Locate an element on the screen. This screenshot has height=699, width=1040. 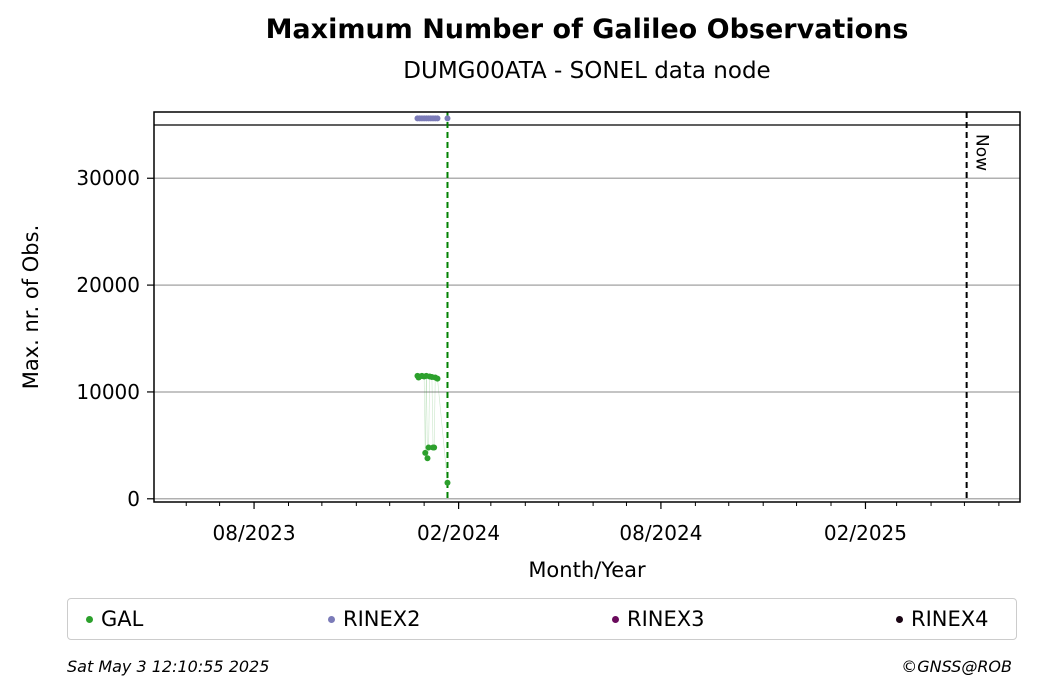
legend-rinex4-label: RINEX4 is located at coordinates (950, 619).